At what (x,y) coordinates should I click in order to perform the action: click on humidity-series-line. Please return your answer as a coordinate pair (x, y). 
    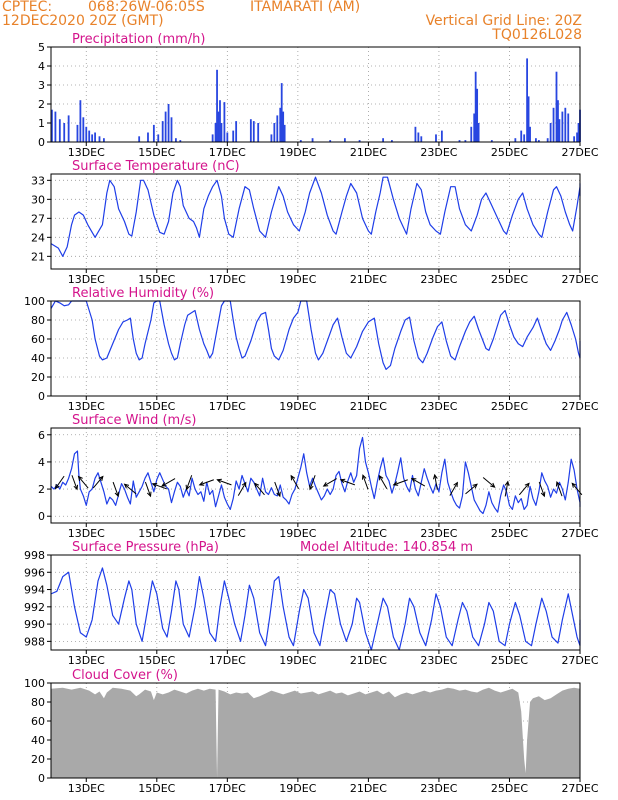
    Looking at the image, I should click on (315, 335).